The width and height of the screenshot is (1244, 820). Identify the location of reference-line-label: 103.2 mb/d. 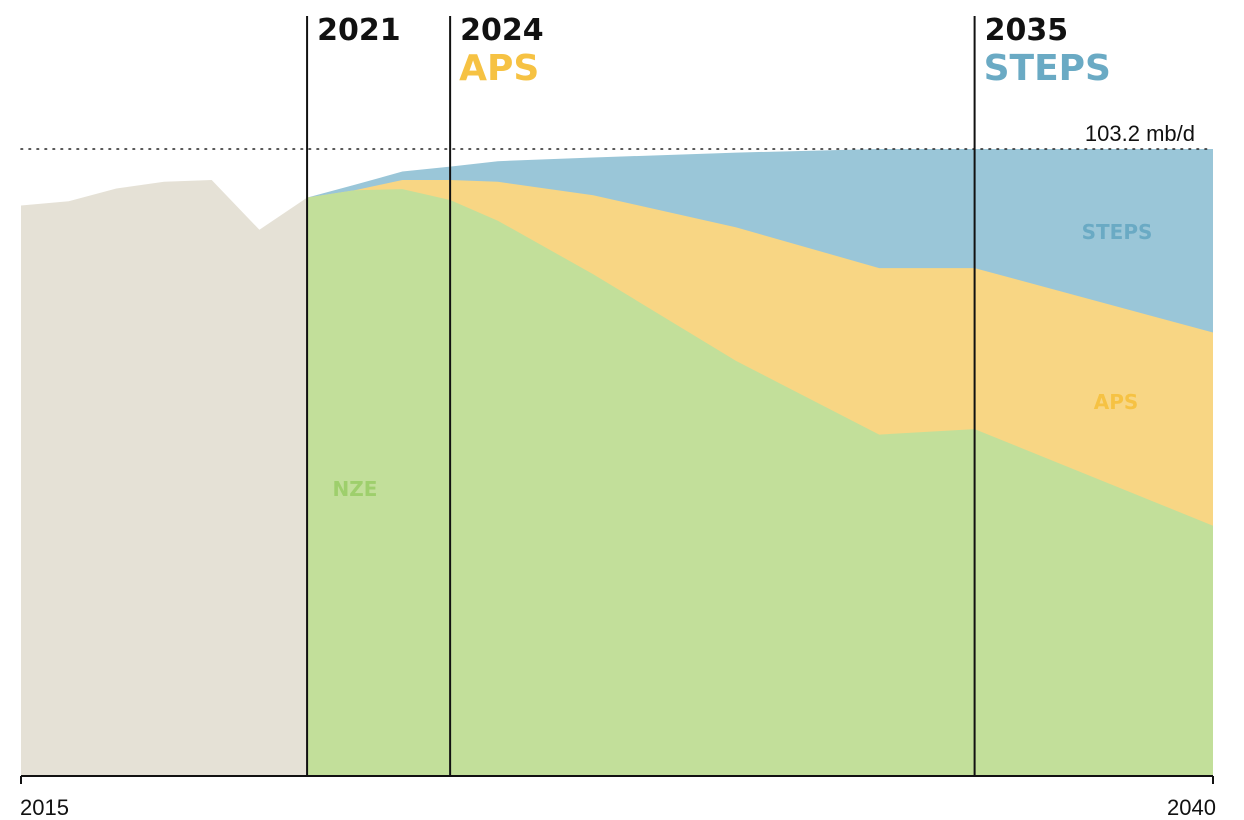
(1140, 133).